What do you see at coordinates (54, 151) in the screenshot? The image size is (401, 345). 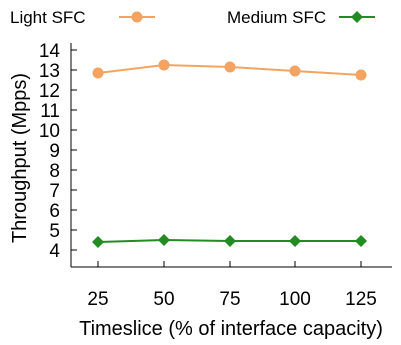 I see `y-tick-label: 9` at bounding box center [54, 151].